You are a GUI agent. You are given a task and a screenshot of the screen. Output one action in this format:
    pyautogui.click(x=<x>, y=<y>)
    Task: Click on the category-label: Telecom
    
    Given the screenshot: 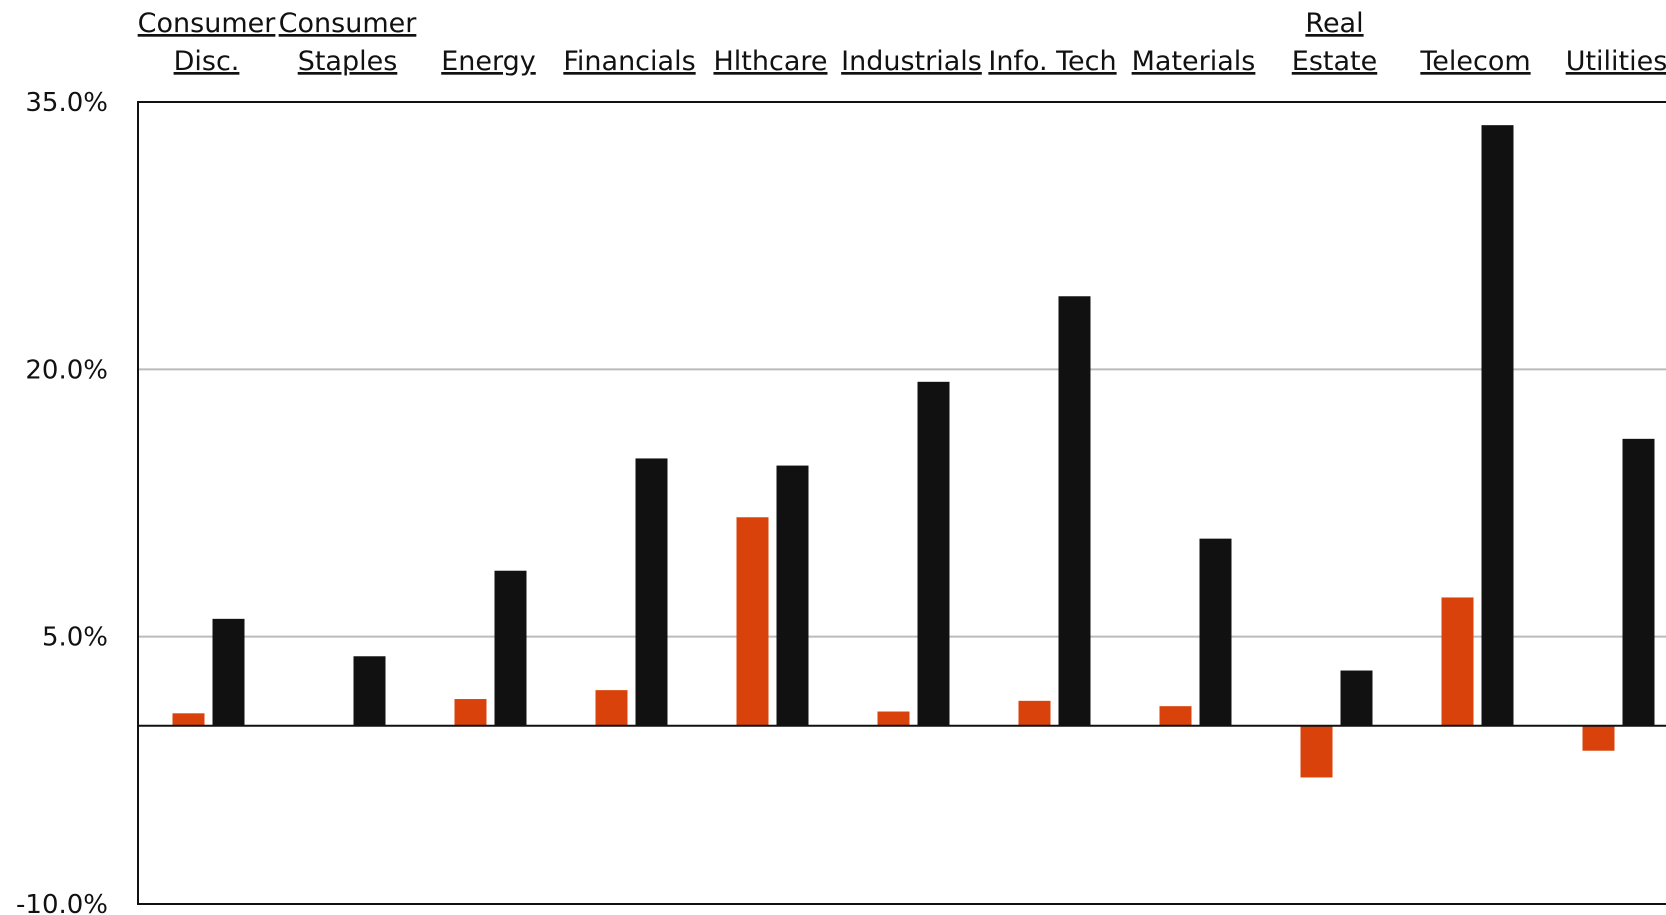 What is the action you would take?
    pyautogui.click(x=1474, y=61)
    